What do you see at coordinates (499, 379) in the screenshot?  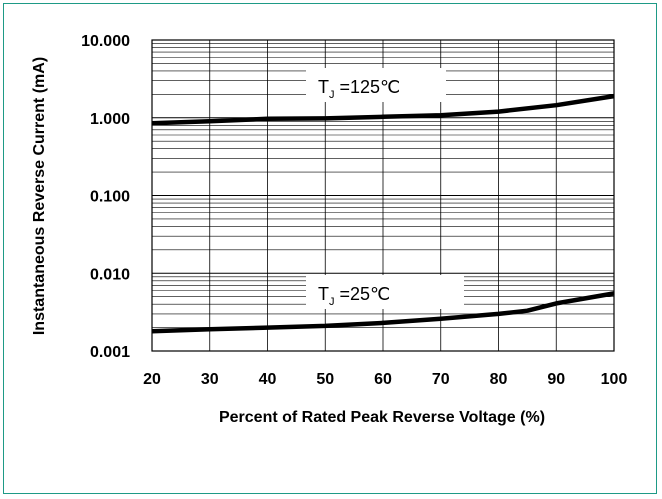 I see `x-tick-label: 80` at bounding box center [499, 379].